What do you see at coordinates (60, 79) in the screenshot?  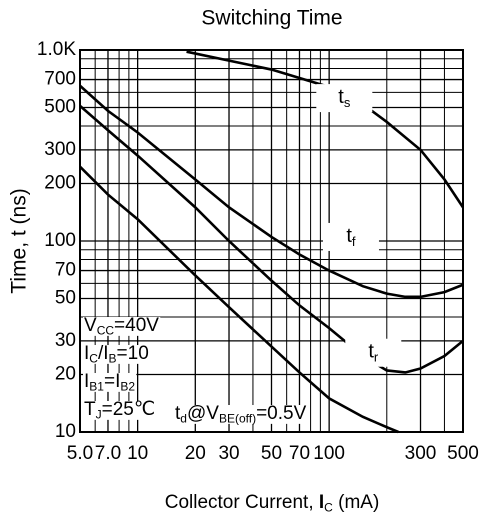 I see `y-tick-label: 700` at bounding box center [60, 79].